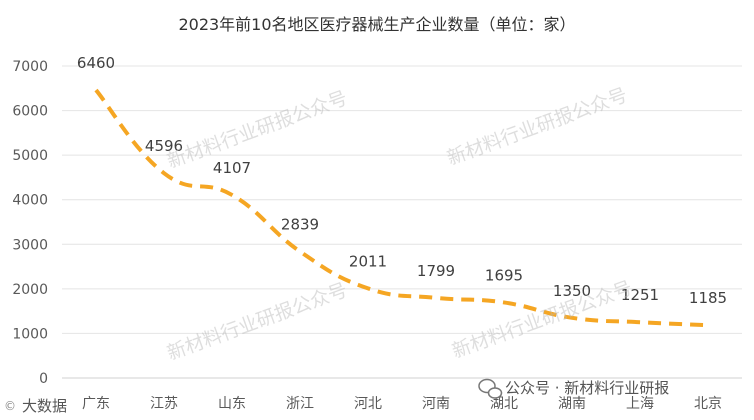  I want to click on data-label: 2839, so click(300, 224).